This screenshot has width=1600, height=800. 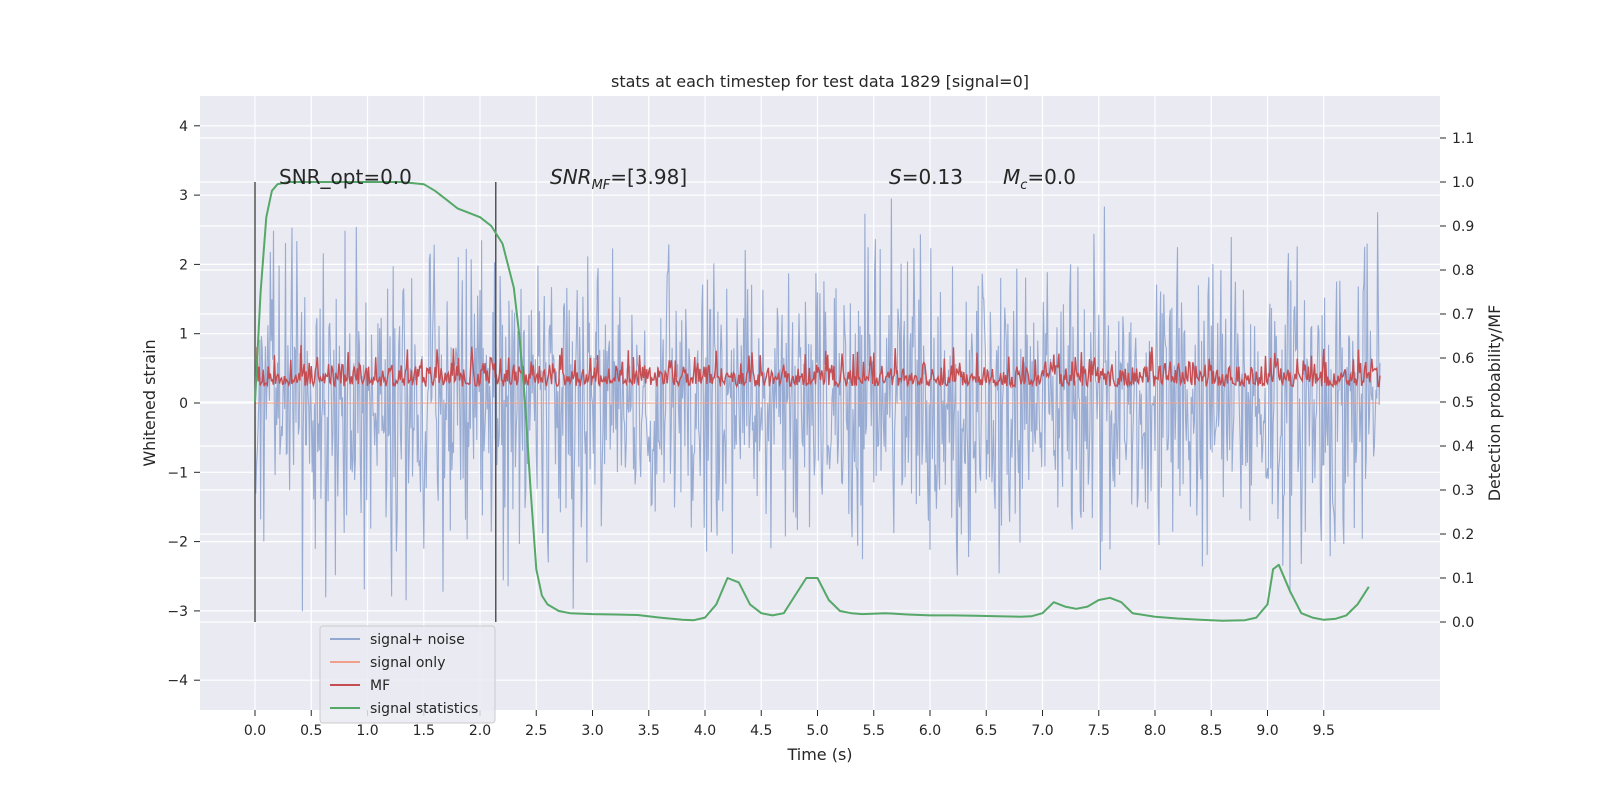 What do you see at coordinates (986, 731) in the screenshot?
I see `x-tick-label: 6.5` at bounding box center [986, 731].